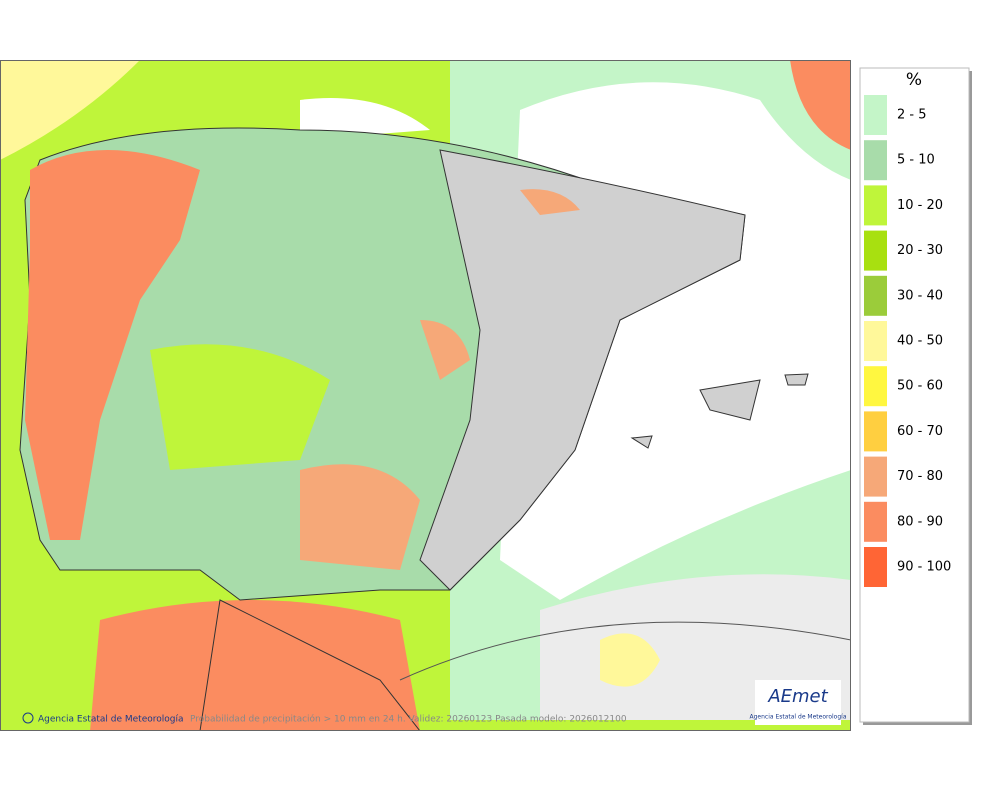 The height and width of the screenshot is (790, 1000). Describe the element at coordinates (912, 115) in the screenshot. I see `legend-label: 2 - 5` at that location.